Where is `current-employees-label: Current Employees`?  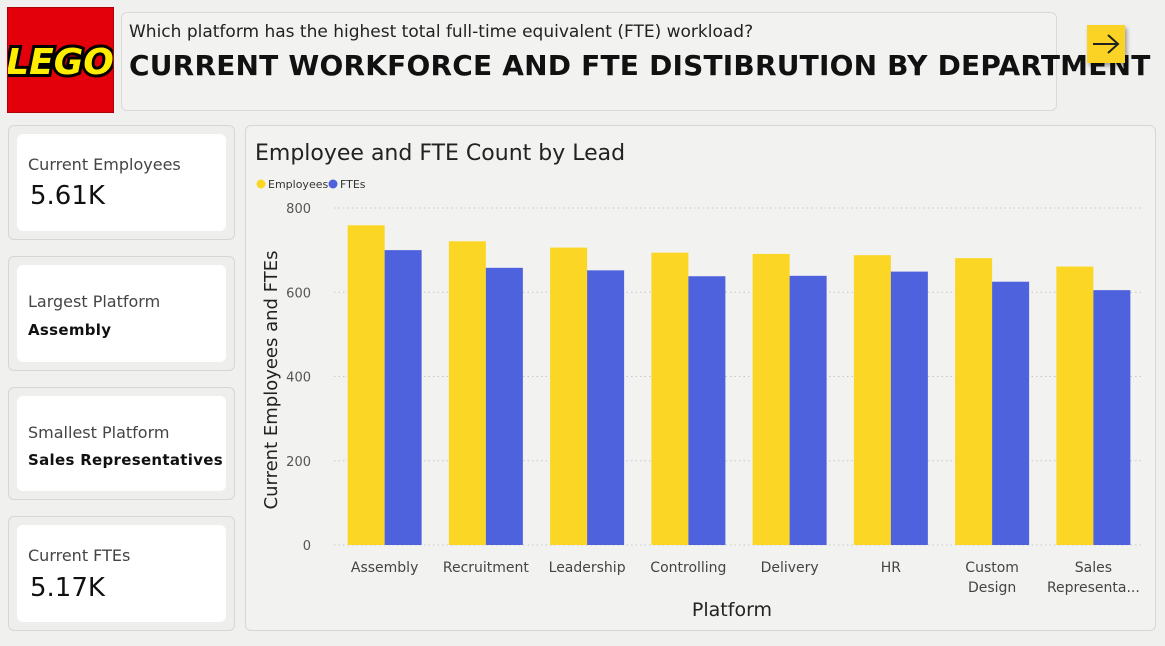 current-employees-label: Current Employees is located at coordinates (104, 164).